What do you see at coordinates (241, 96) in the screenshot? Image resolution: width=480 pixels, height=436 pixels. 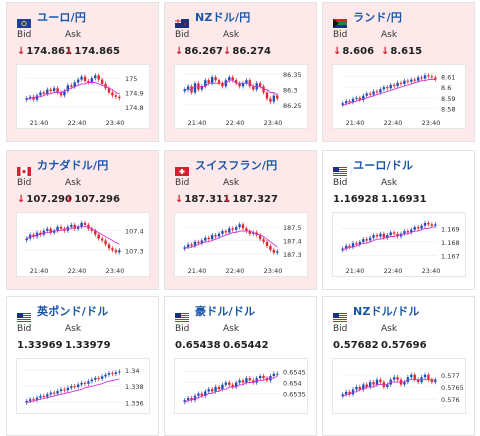 I see `mini-chart: 86.35 86.3 86.25 21:40 22:40 23:40` at bounding box center [241, 96].